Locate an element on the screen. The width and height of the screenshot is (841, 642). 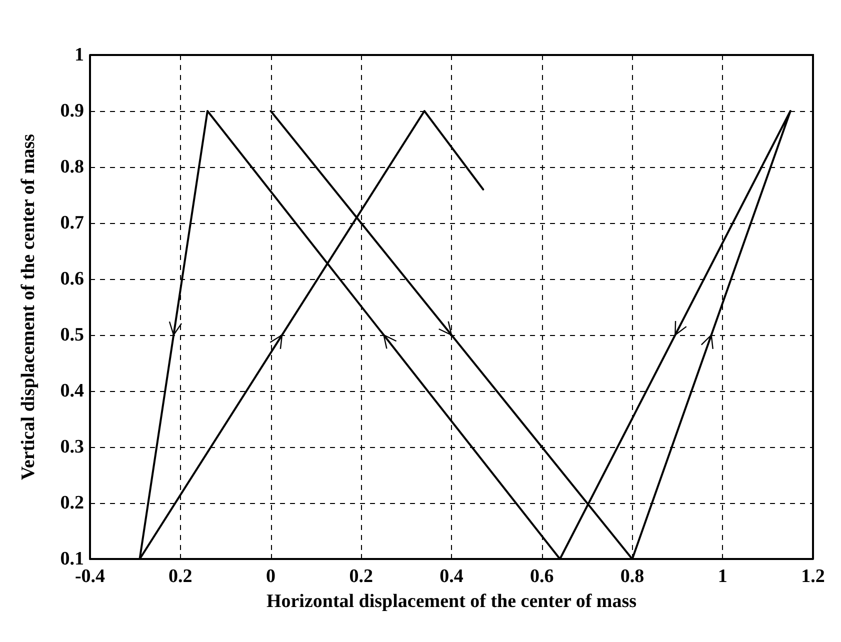
y-tick-label: 0.4 is located at coordinates (72, 391).